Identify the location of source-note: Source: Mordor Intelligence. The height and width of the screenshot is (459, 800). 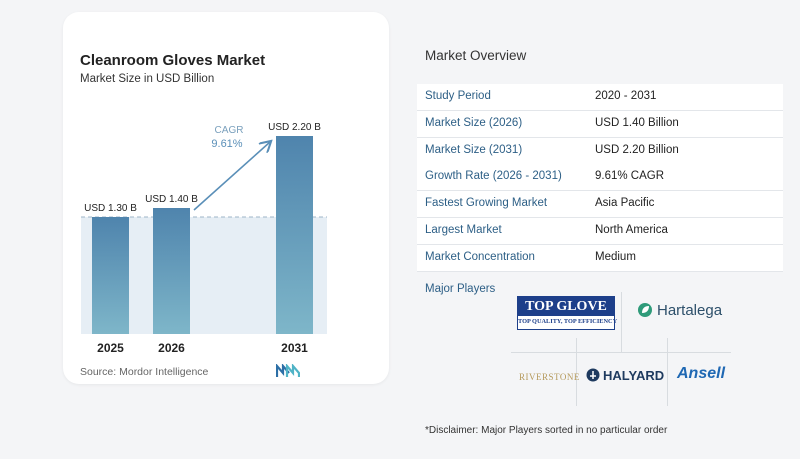
(144, 372).